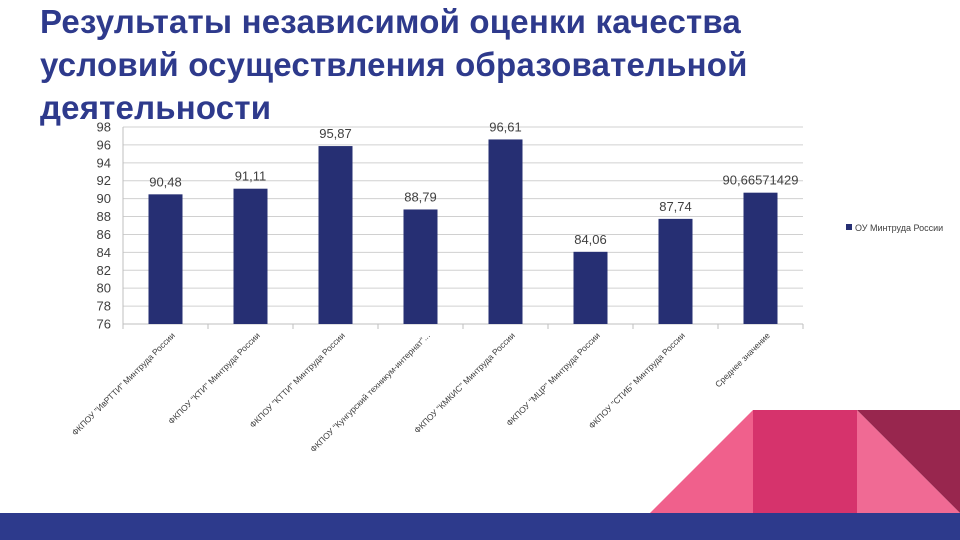 This screenshot has width=960, height=540. What do you see at coordinates (908, 461) in the screenshot?
I see `deco-right-triangle-dark` at bounding box center [908, 461].